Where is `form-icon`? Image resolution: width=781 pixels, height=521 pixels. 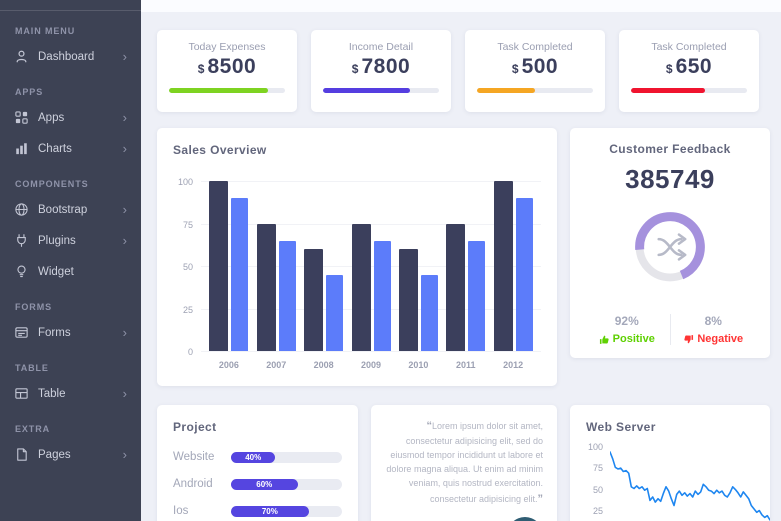
form-icon is located at coordinates (21, 332).